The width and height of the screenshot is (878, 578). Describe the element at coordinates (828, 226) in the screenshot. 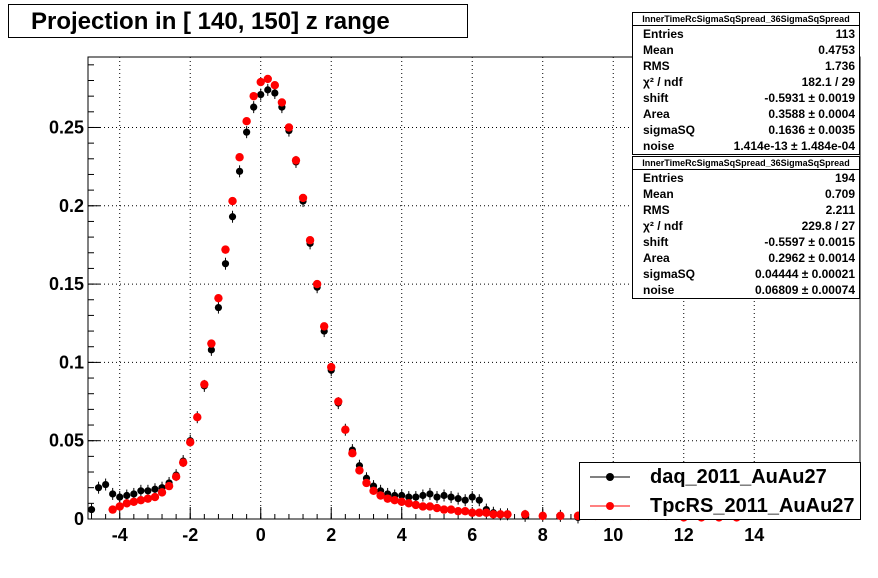

I see `stats-value: 229.8 / 27` at that location.